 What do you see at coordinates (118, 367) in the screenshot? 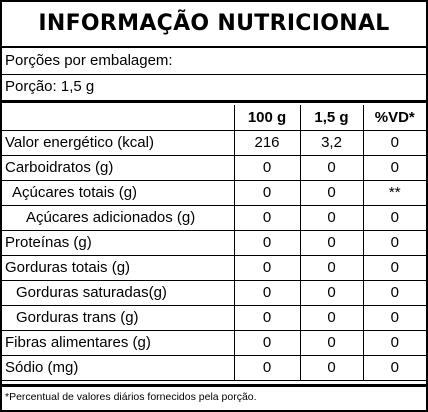
I see `nutrient-label: Sódio (mg)` at bounding box center [118, 367].